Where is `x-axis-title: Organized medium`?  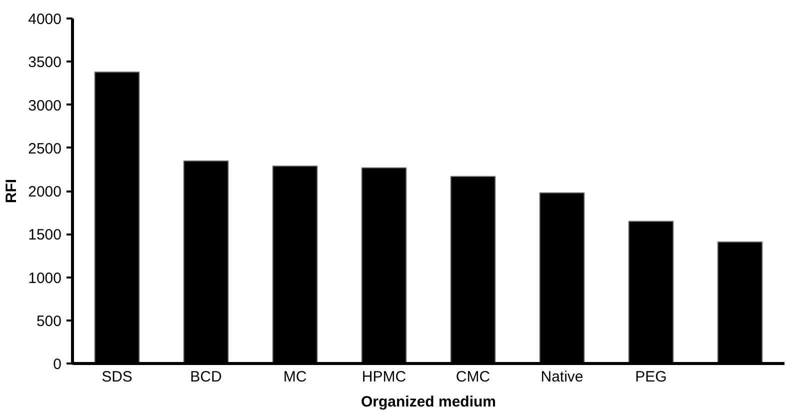 x-axis-title: Organized medium is located at coordinates (428, 402).